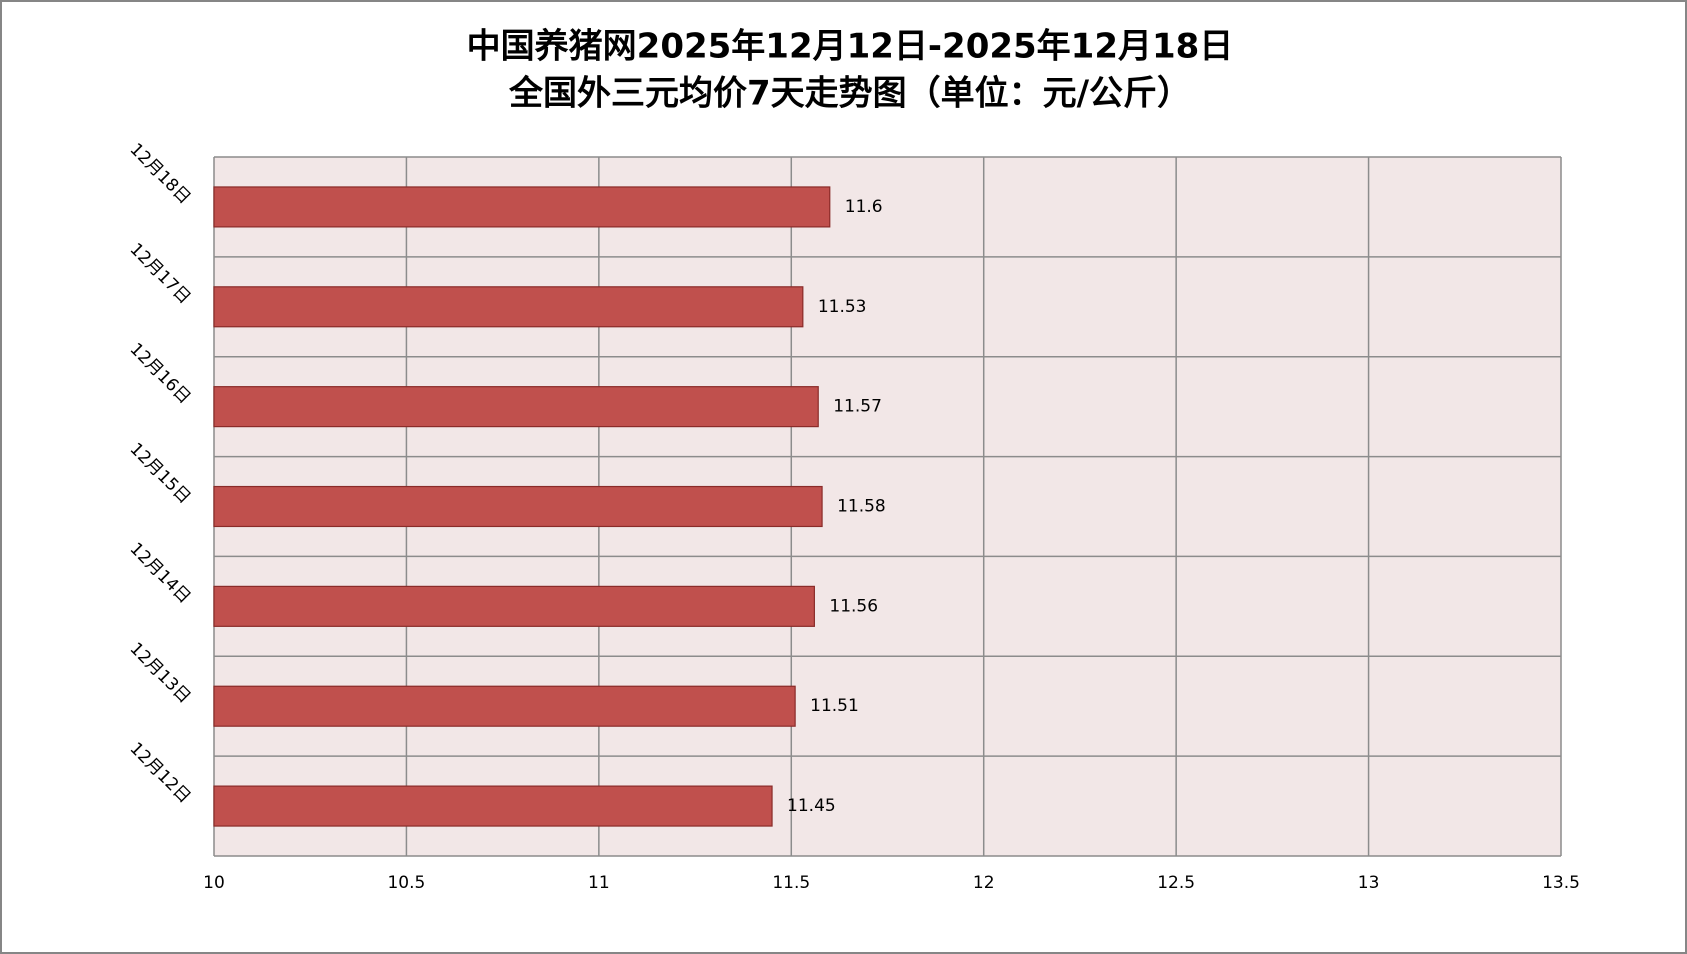  I want to click on data-label: 11.6, so click(864, 207).